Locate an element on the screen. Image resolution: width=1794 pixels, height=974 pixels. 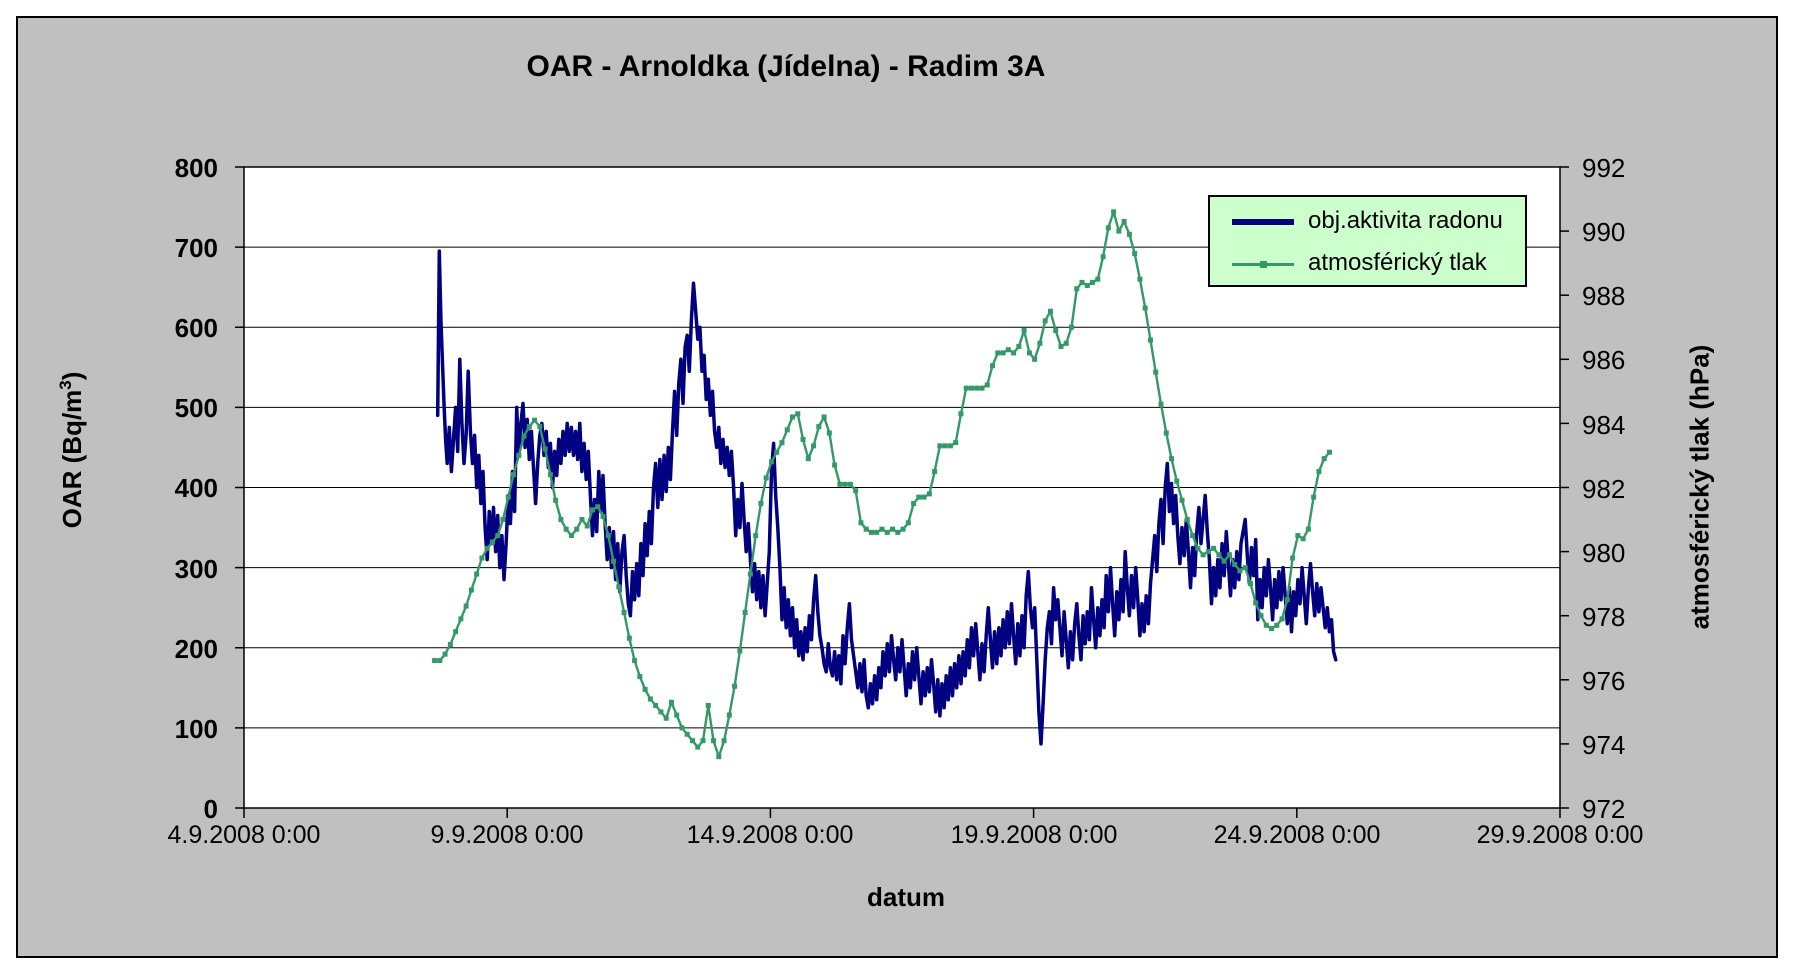
radon-line-icon is located at coordinates (1263, 222).